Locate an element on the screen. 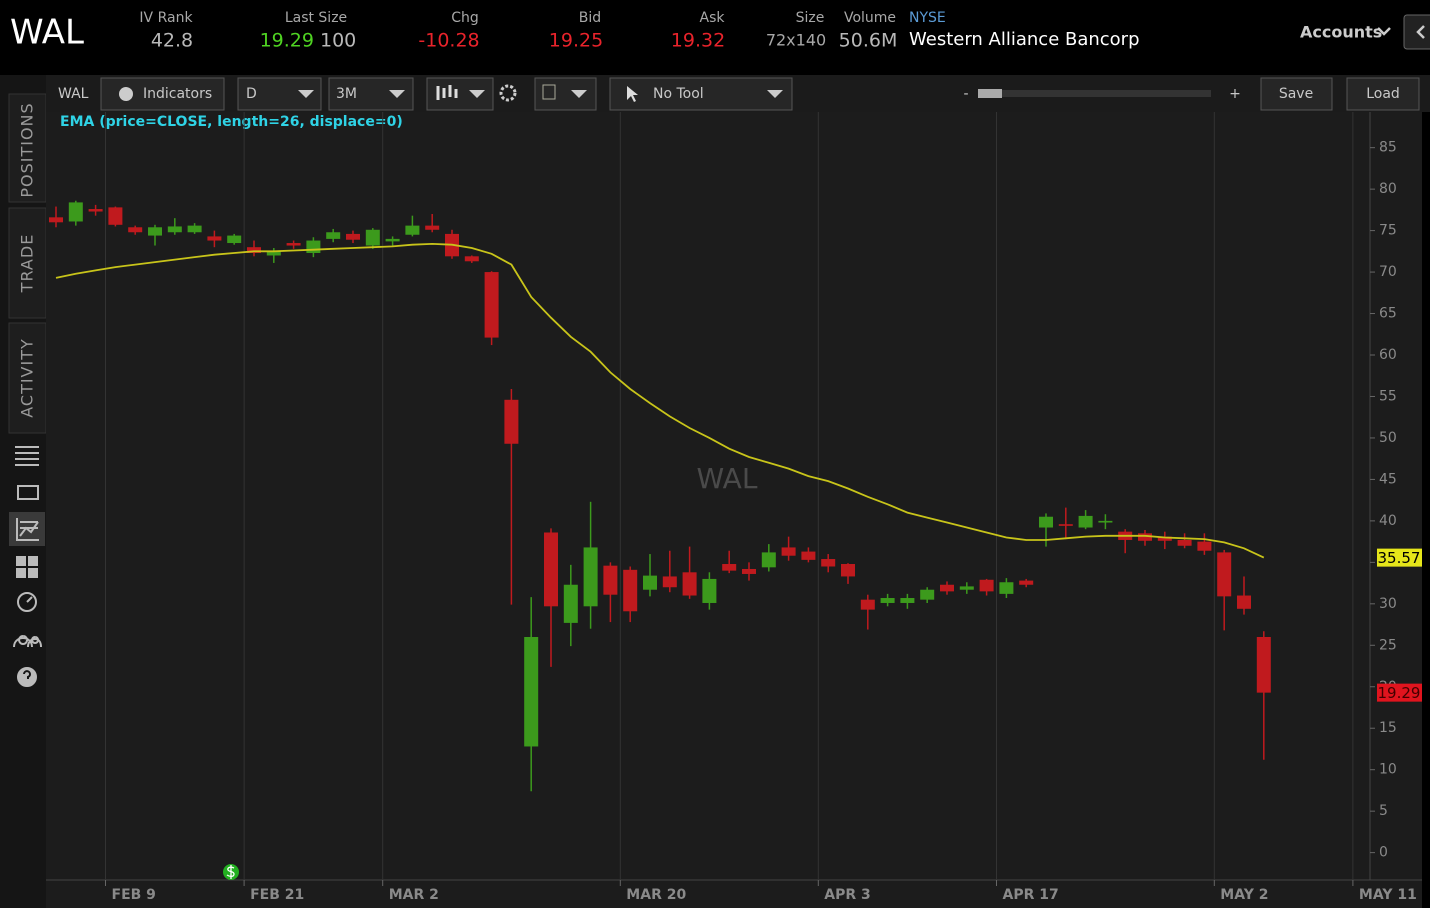  zoom-thumb is located at coordinates (990, 93).